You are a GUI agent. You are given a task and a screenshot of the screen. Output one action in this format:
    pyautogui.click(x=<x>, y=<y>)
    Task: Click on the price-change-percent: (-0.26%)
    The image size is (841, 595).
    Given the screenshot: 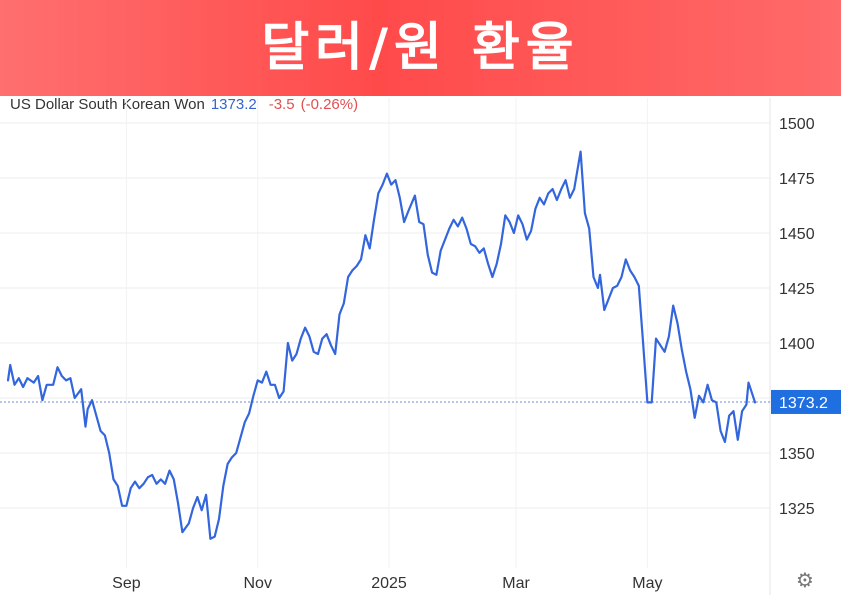 What is the action you would take?
    pyautogui.click(x=329, y=104)
    